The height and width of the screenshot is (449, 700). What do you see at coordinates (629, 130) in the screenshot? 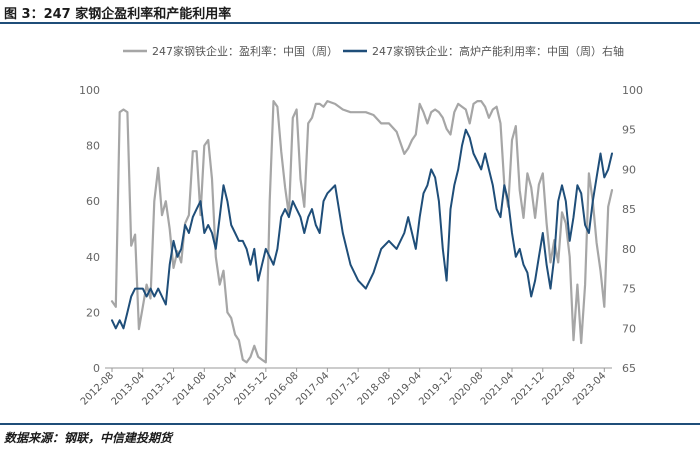
I see `right-y-tick-label: 95` at bounding box center [629, 130].